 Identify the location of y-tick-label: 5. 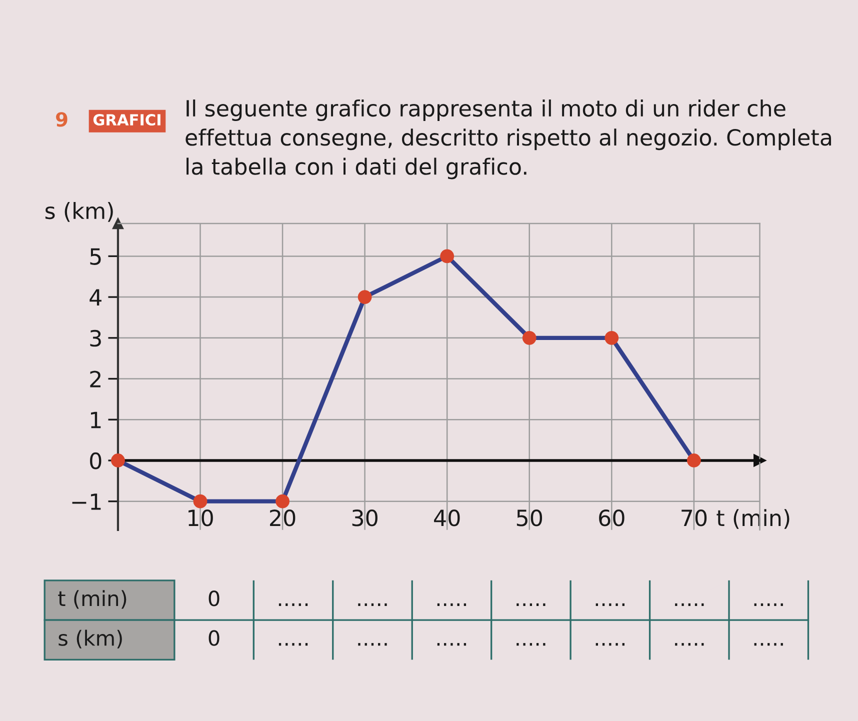
(95, 256).